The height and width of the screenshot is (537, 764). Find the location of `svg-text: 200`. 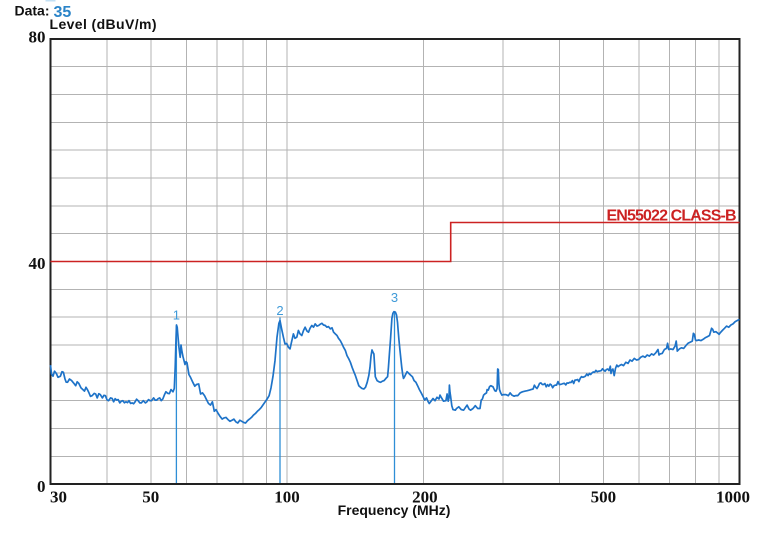

svg-text: 200 is located at coordinates (425, 497).